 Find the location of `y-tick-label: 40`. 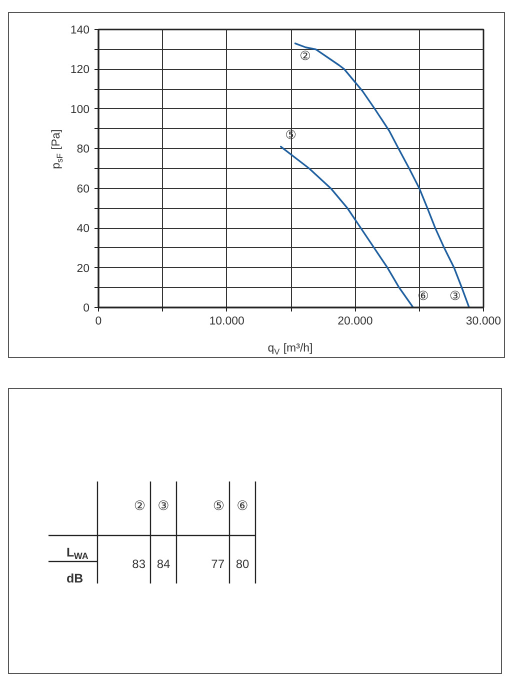

y-tick-label: 40 is located at coordinates (83, 229).